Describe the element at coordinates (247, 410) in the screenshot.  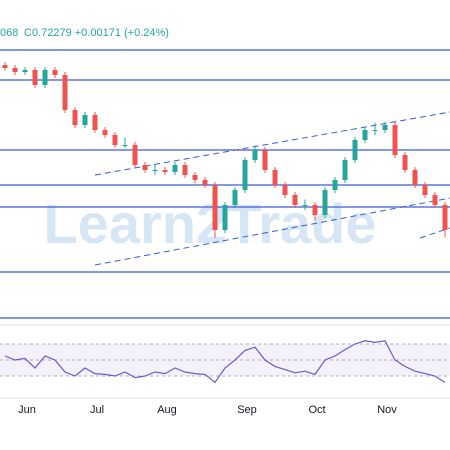
I see `x-tick-label: Sep` at that location.